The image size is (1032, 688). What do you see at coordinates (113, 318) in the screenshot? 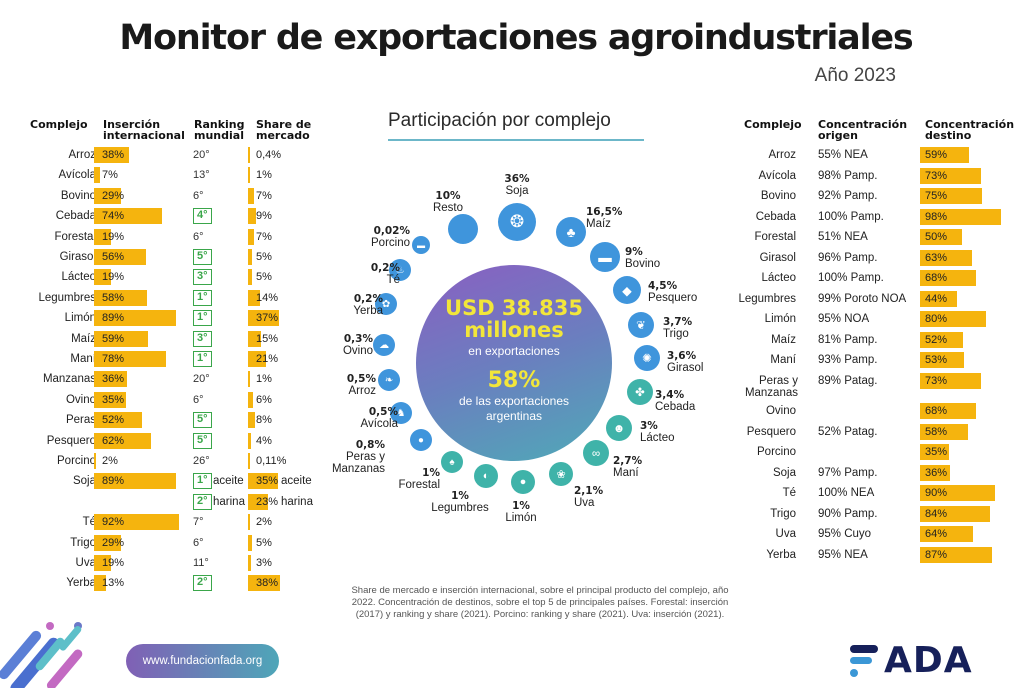
I see `insercion-value: 89%` at bounding box center [113, 318].